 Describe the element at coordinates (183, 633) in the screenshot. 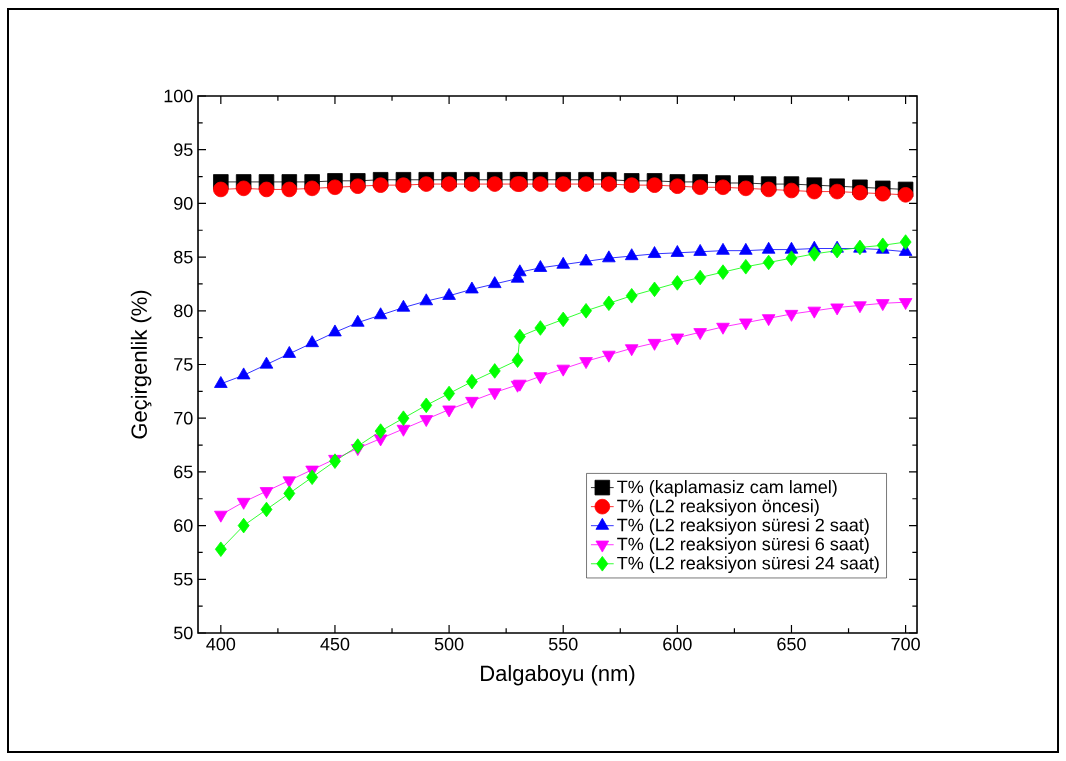

I see `y-tick-label: 50` at that location.